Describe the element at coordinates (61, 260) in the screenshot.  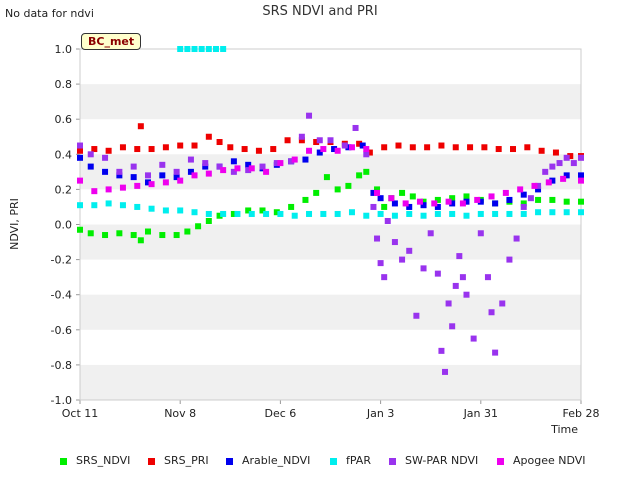
I see `y-tick-label: -0.2` at that location.